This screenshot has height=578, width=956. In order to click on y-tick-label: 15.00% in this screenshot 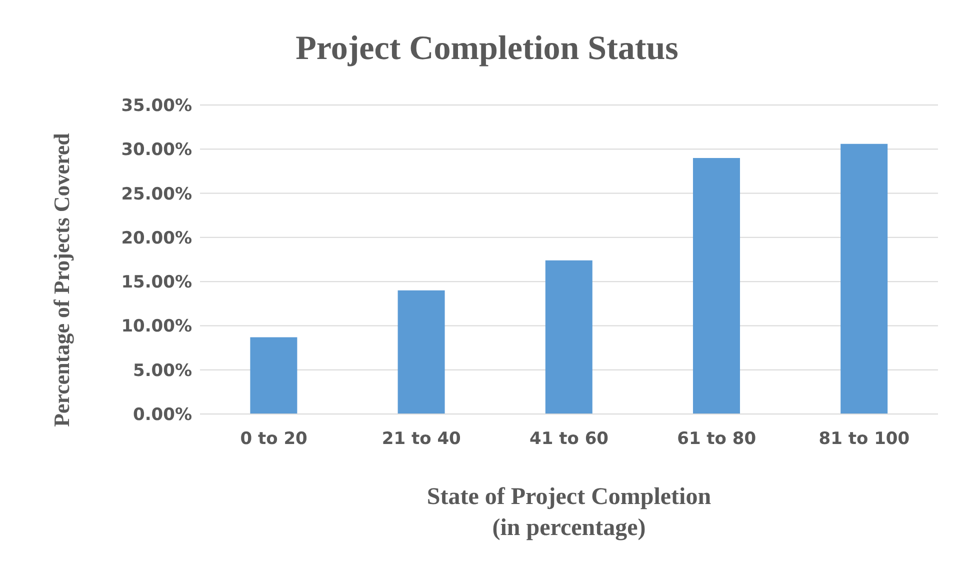, I will do `click(156, 282)`.